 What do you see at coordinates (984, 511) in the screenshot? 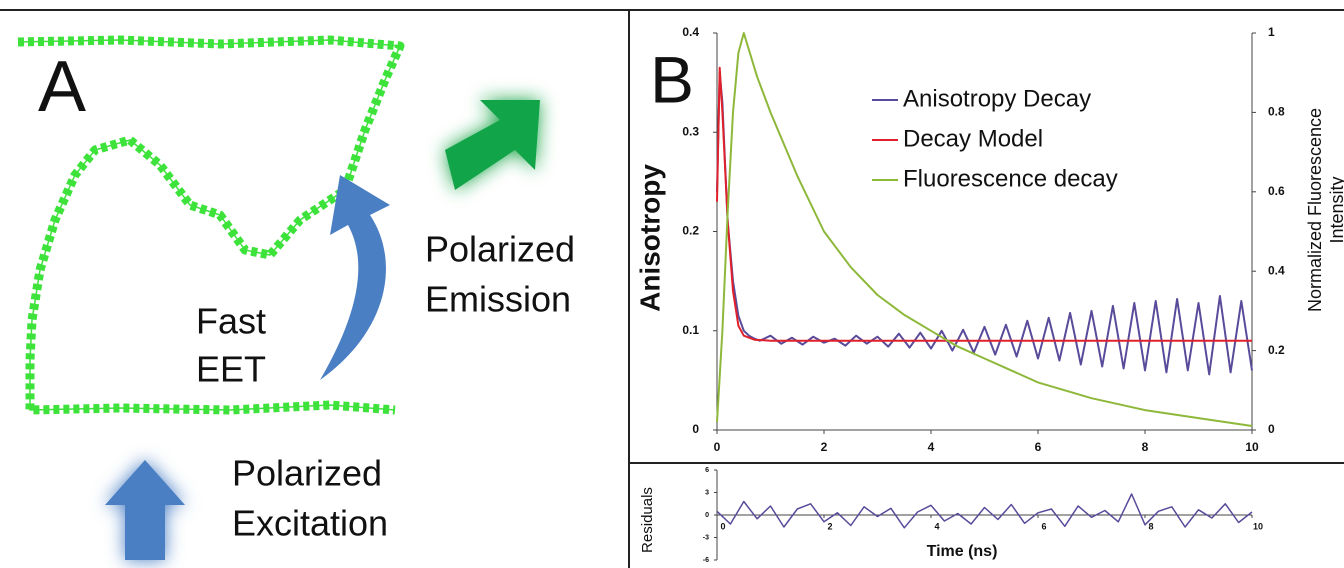
I see `data-line` at bounding box center [984, 511].